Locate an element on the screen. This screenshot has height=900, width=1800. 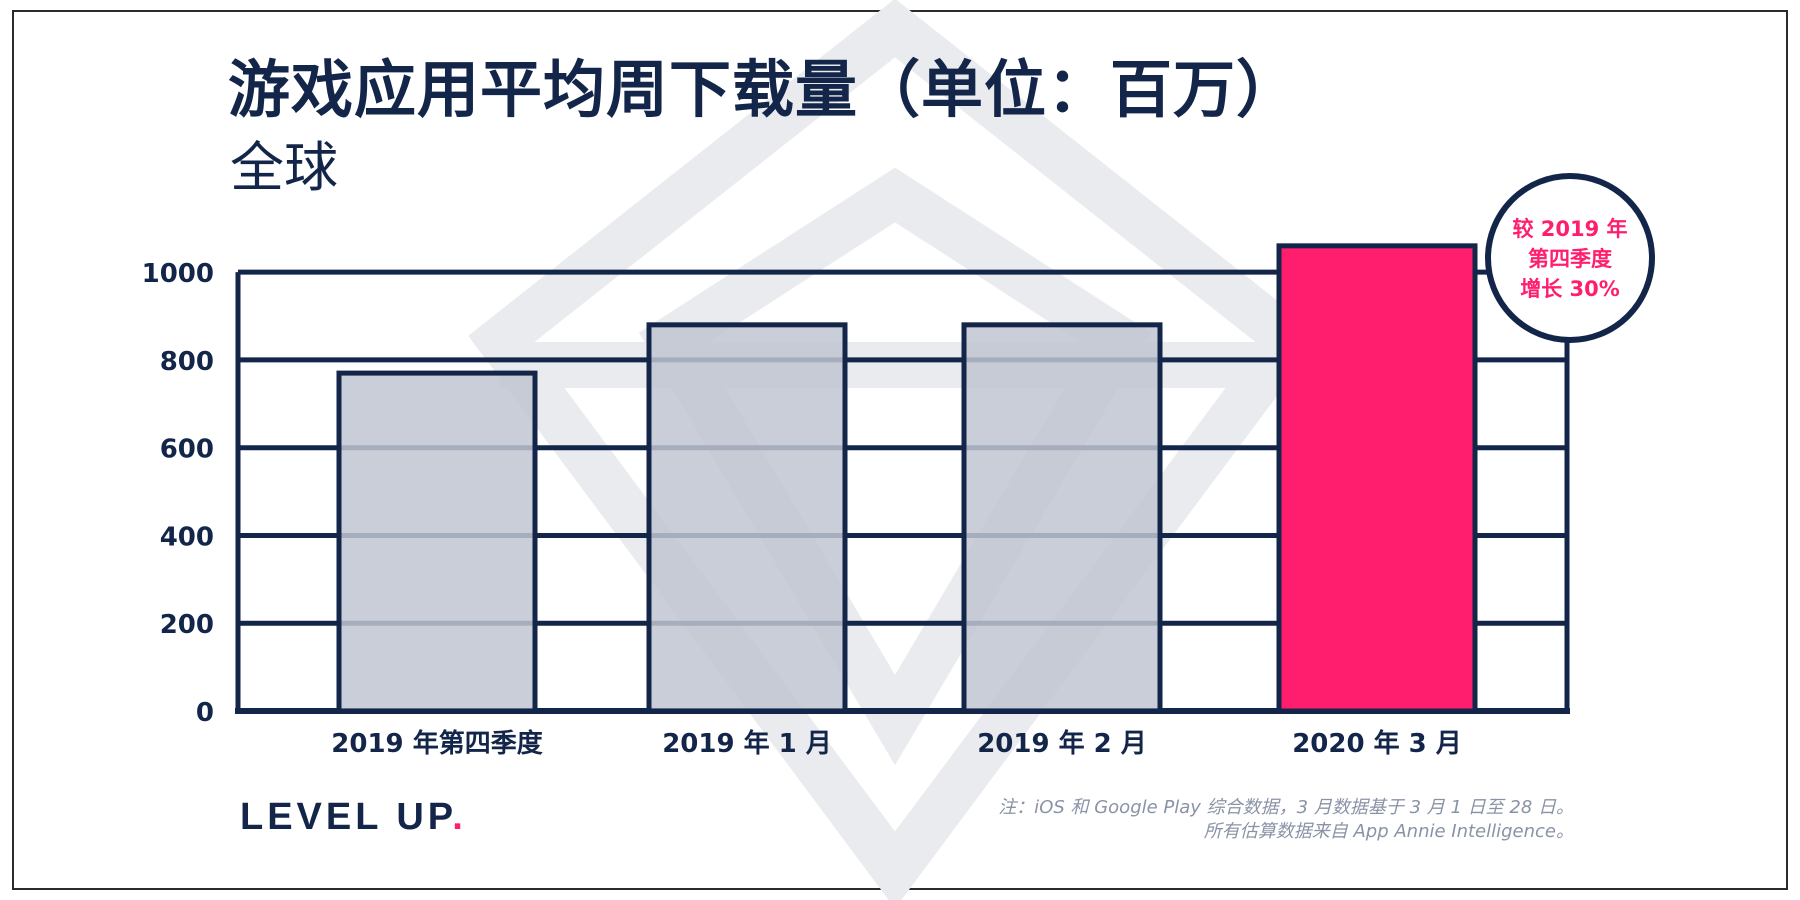
x-tick-label-1: 2019 年 1 月 is located at coordinates (747, 743).